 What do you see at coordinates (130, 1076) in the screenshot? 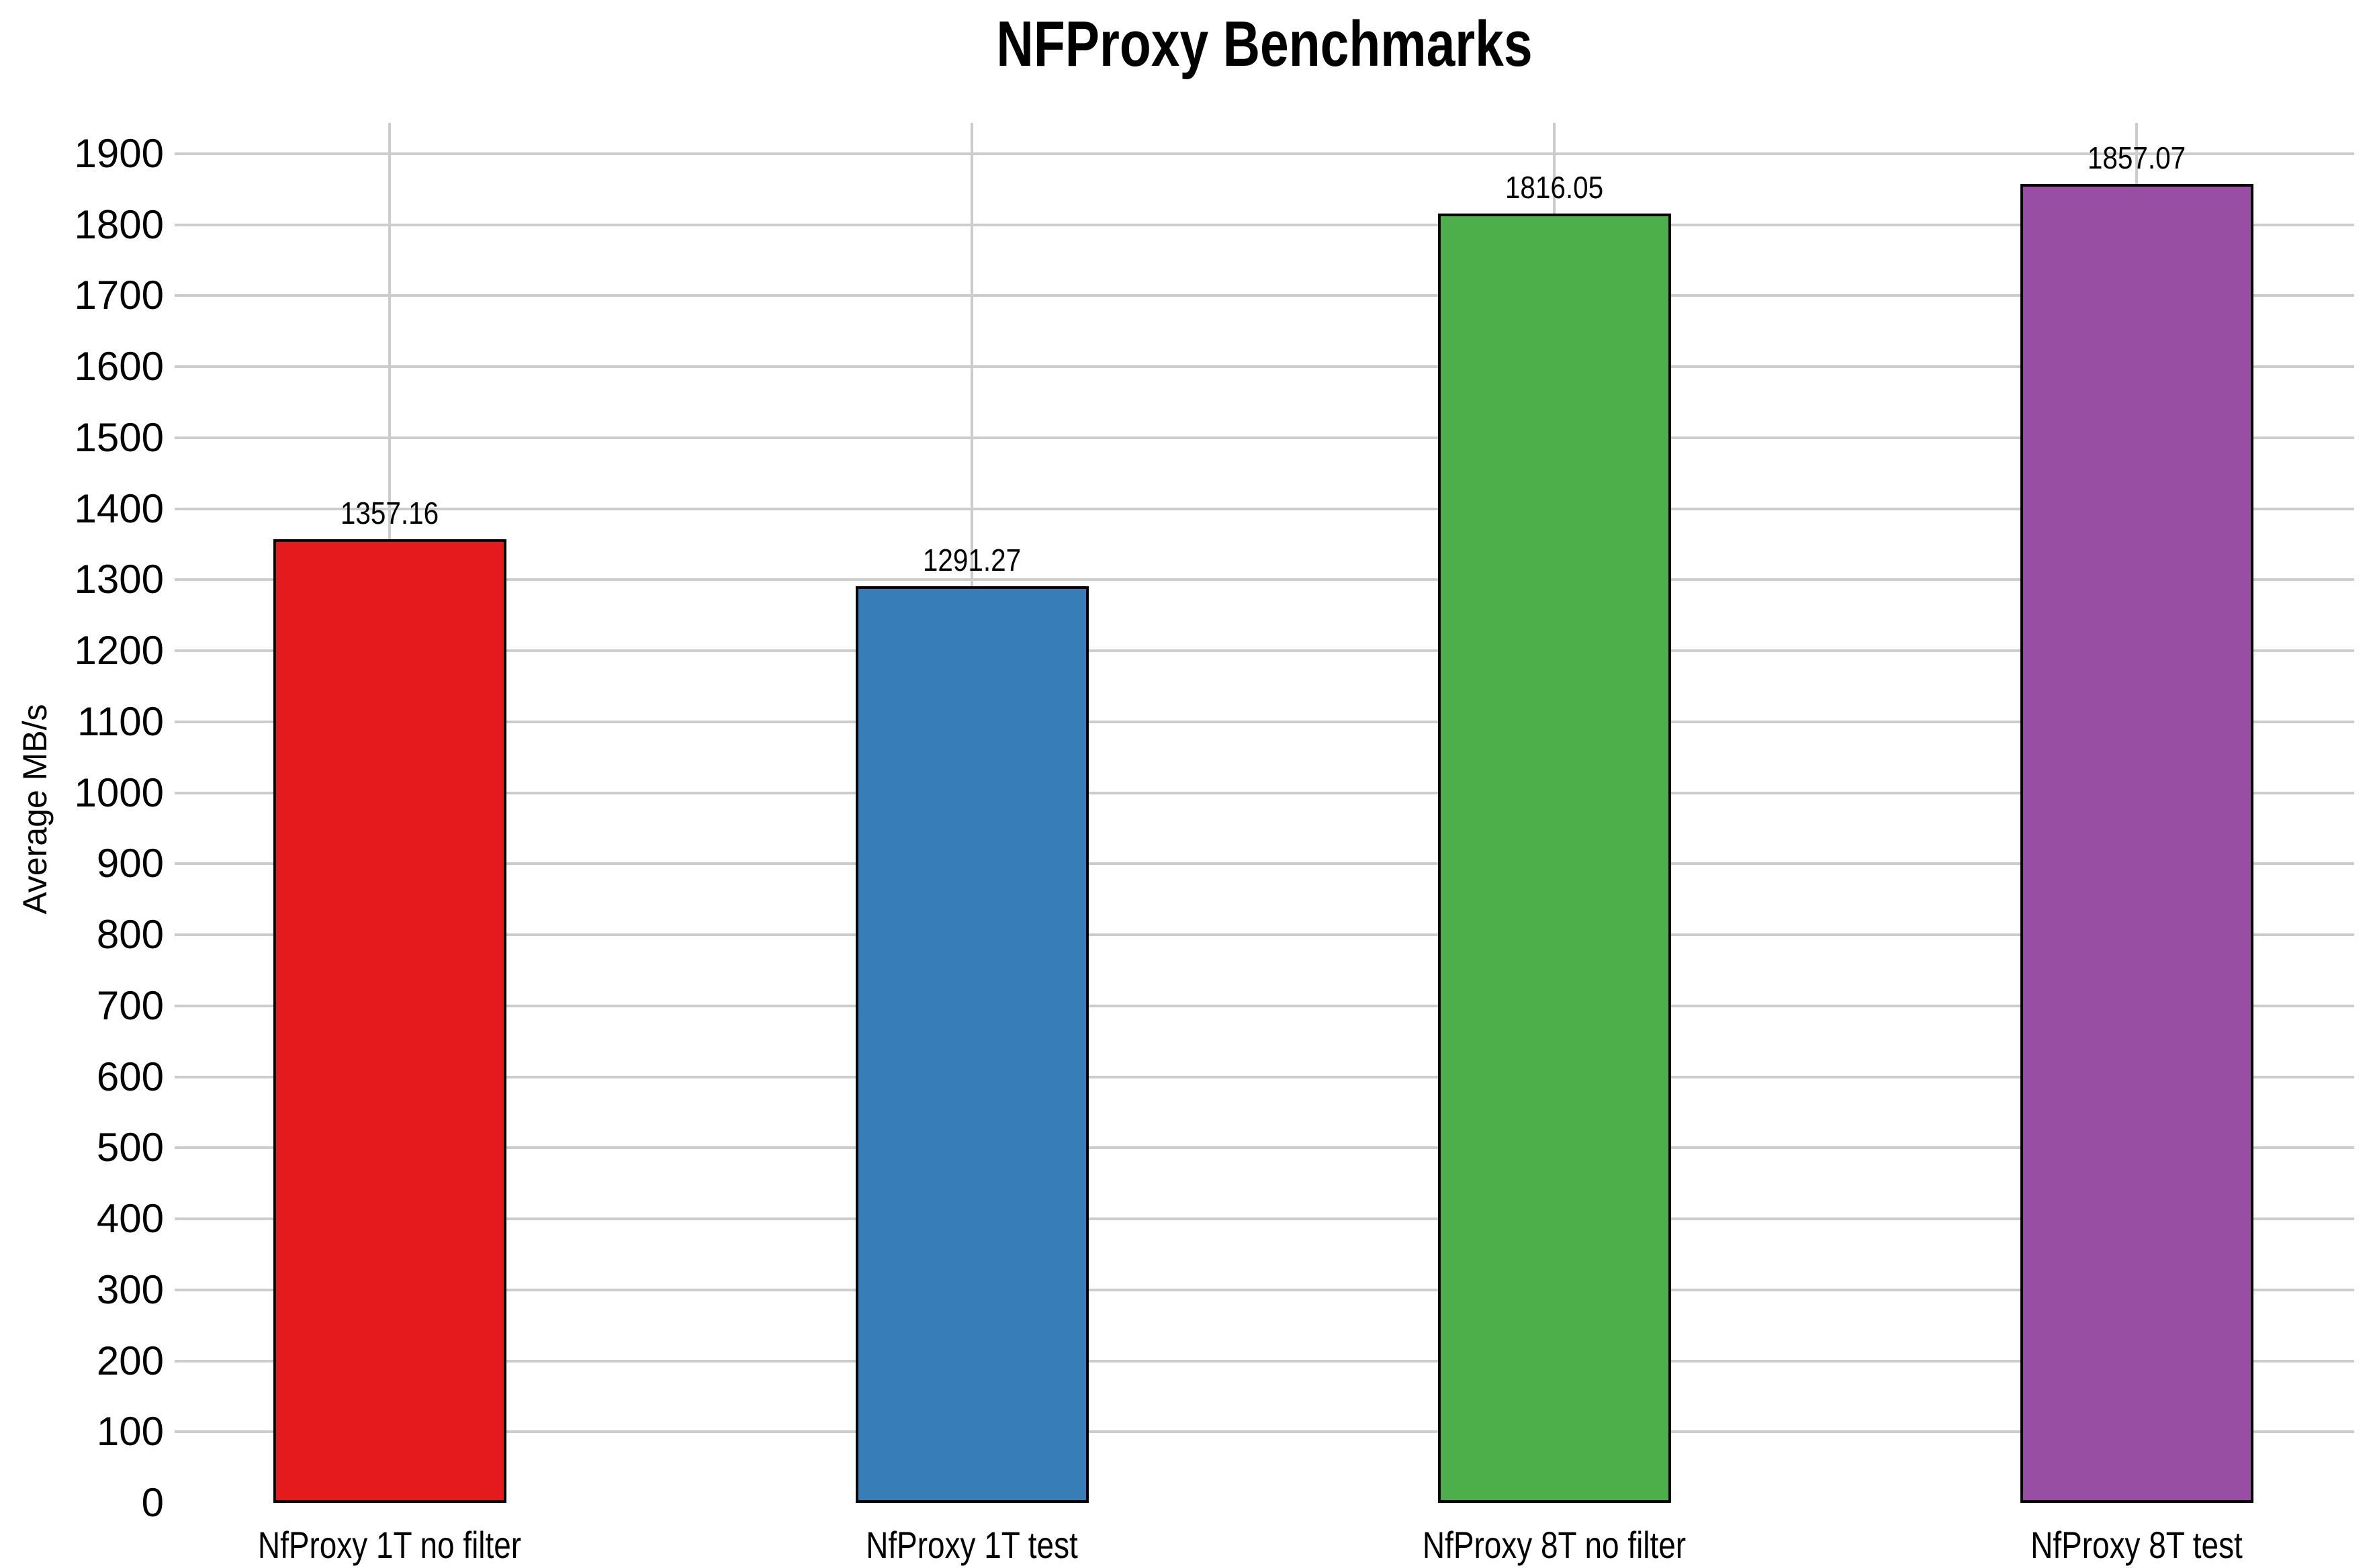
I see `y-tick-label: 600` at bounding box center [130, 1076].